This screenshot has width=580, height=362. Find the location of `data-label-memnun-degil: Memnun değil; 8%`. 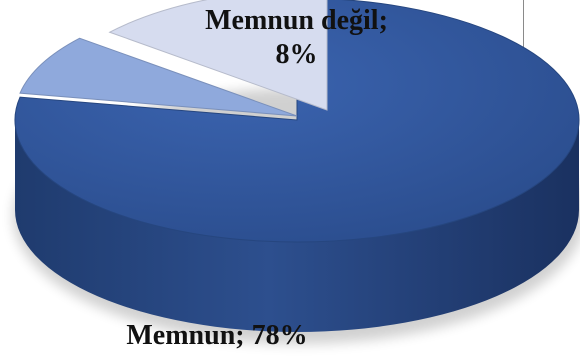

data-label-memnun-degil: Memnun değil; 8% is located at coordinates (296, 38).